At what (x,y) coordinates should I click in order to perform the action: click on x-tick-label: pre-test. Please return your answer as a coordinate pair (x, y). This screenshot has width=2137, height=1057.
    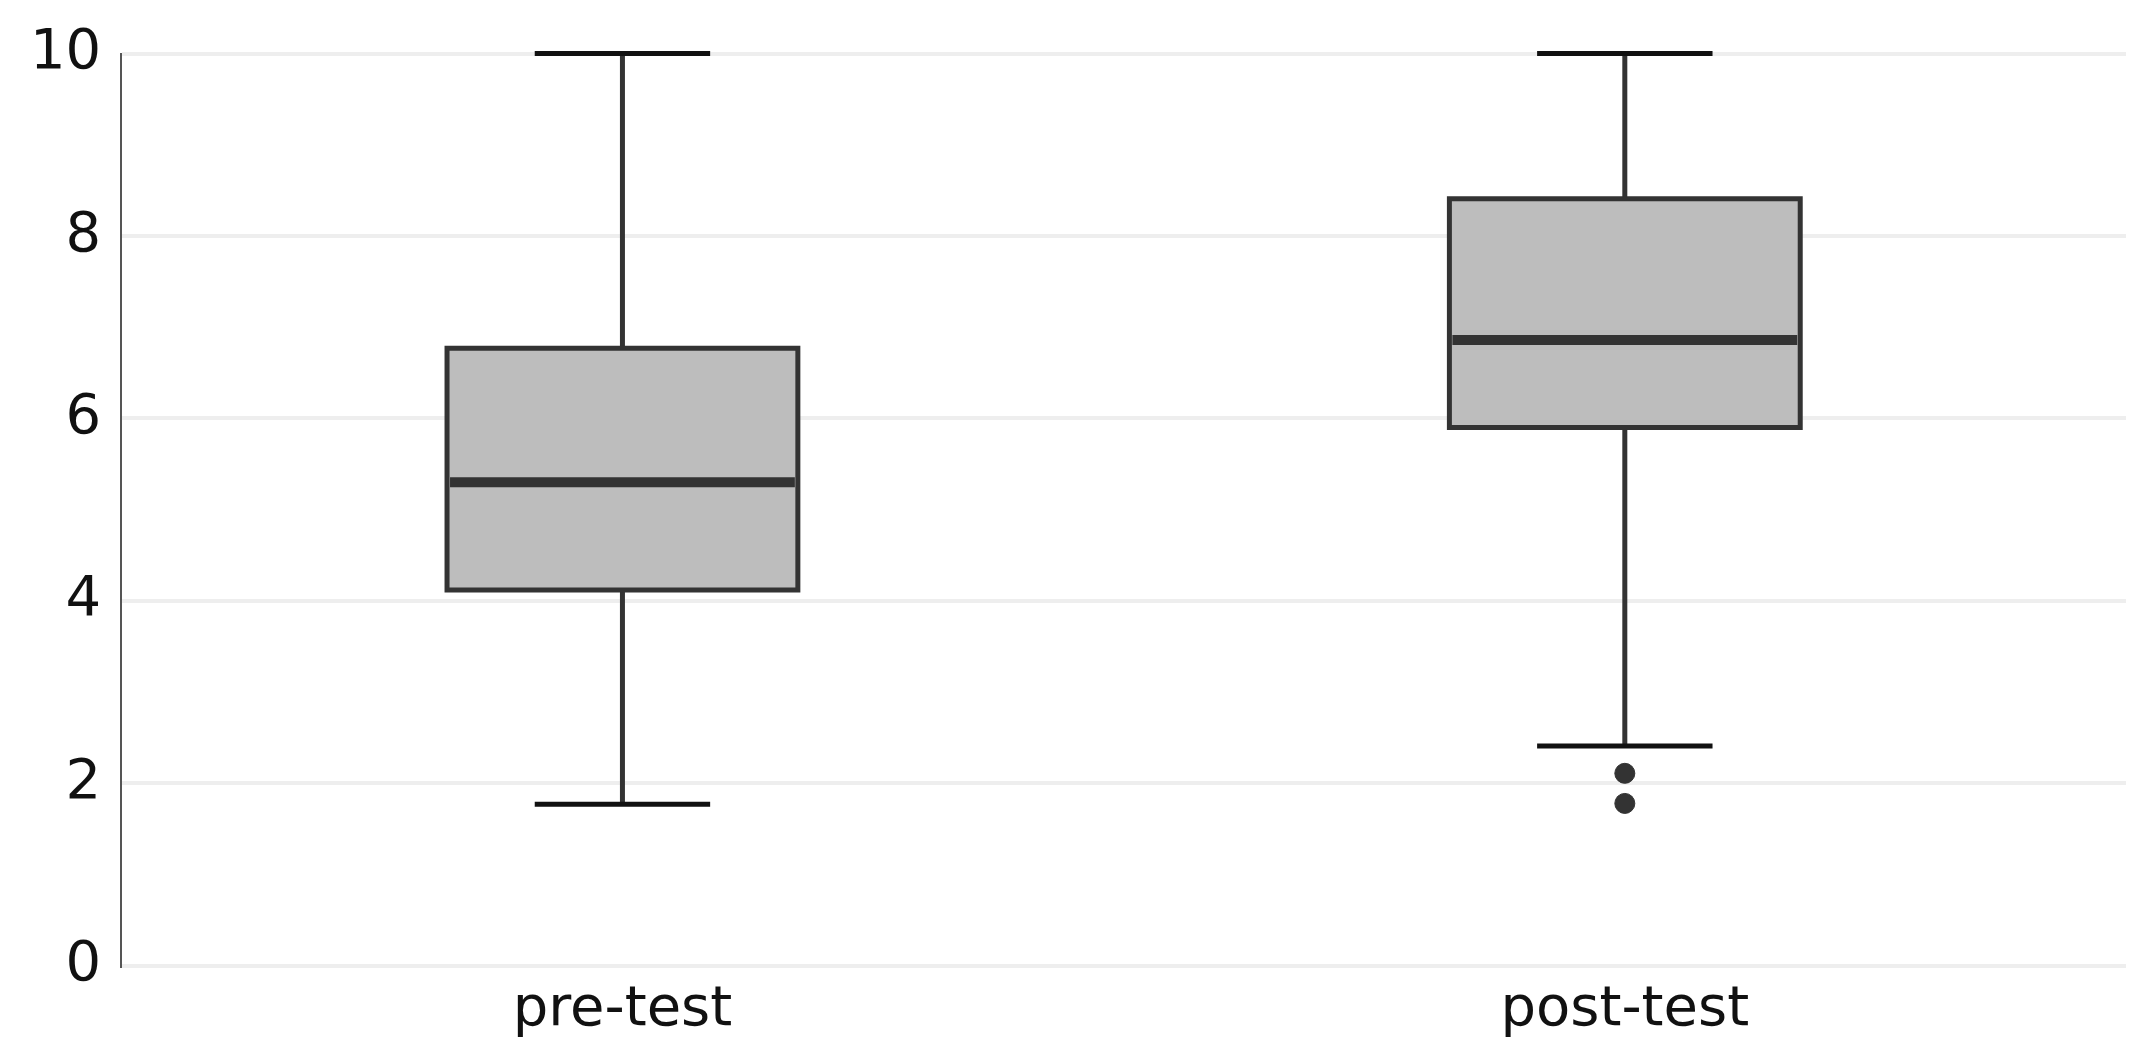
    Looking at the image, I should click on (622, 1005).